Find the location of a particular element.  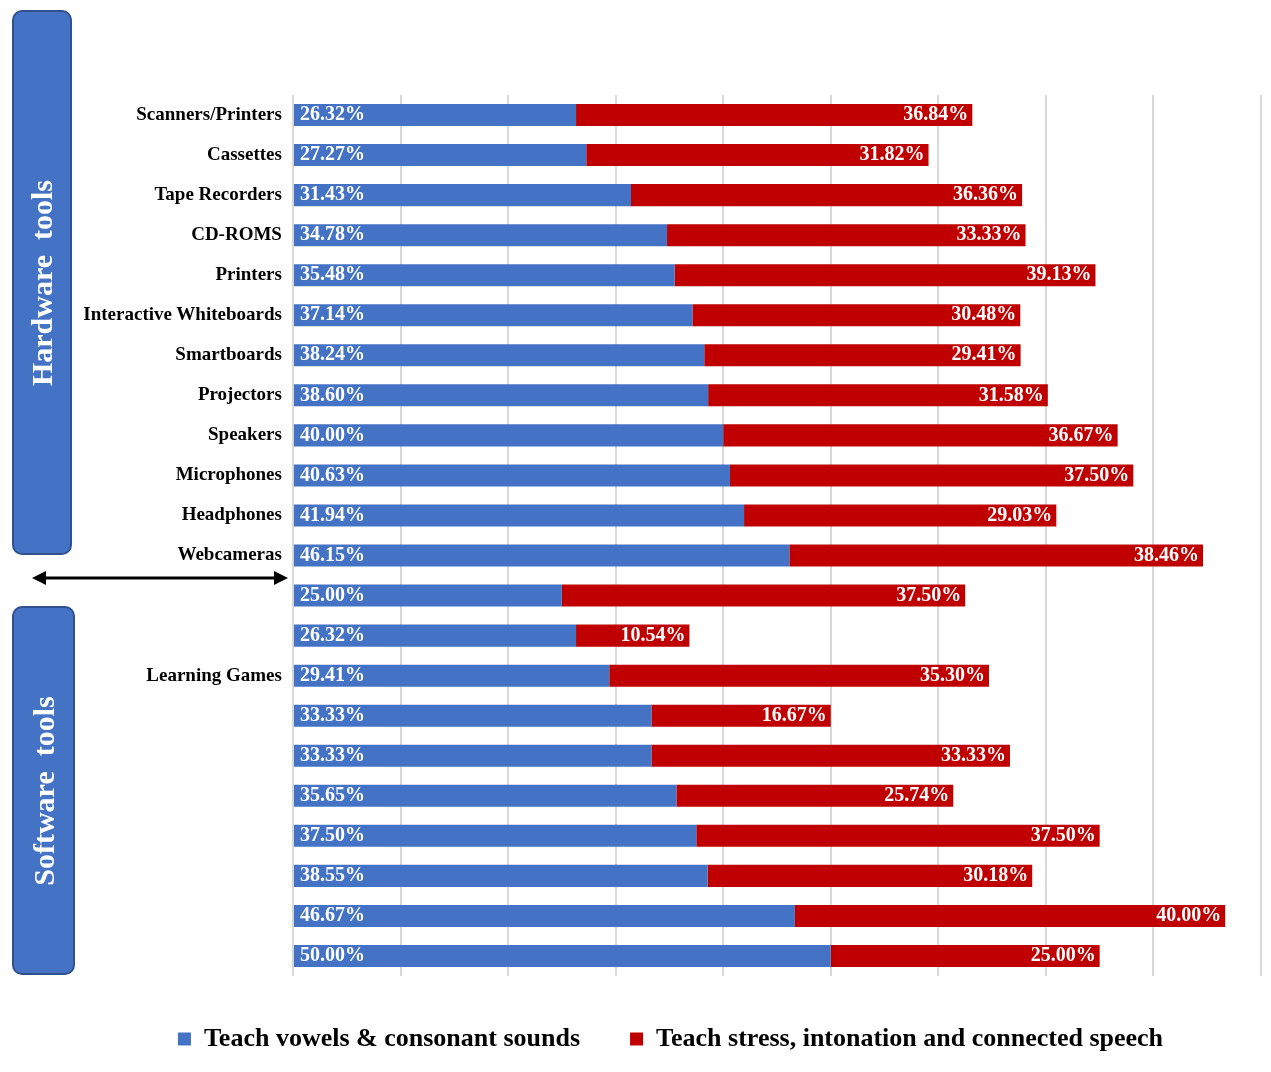

data-label: 38.55% is located at coordinates (332, 874).